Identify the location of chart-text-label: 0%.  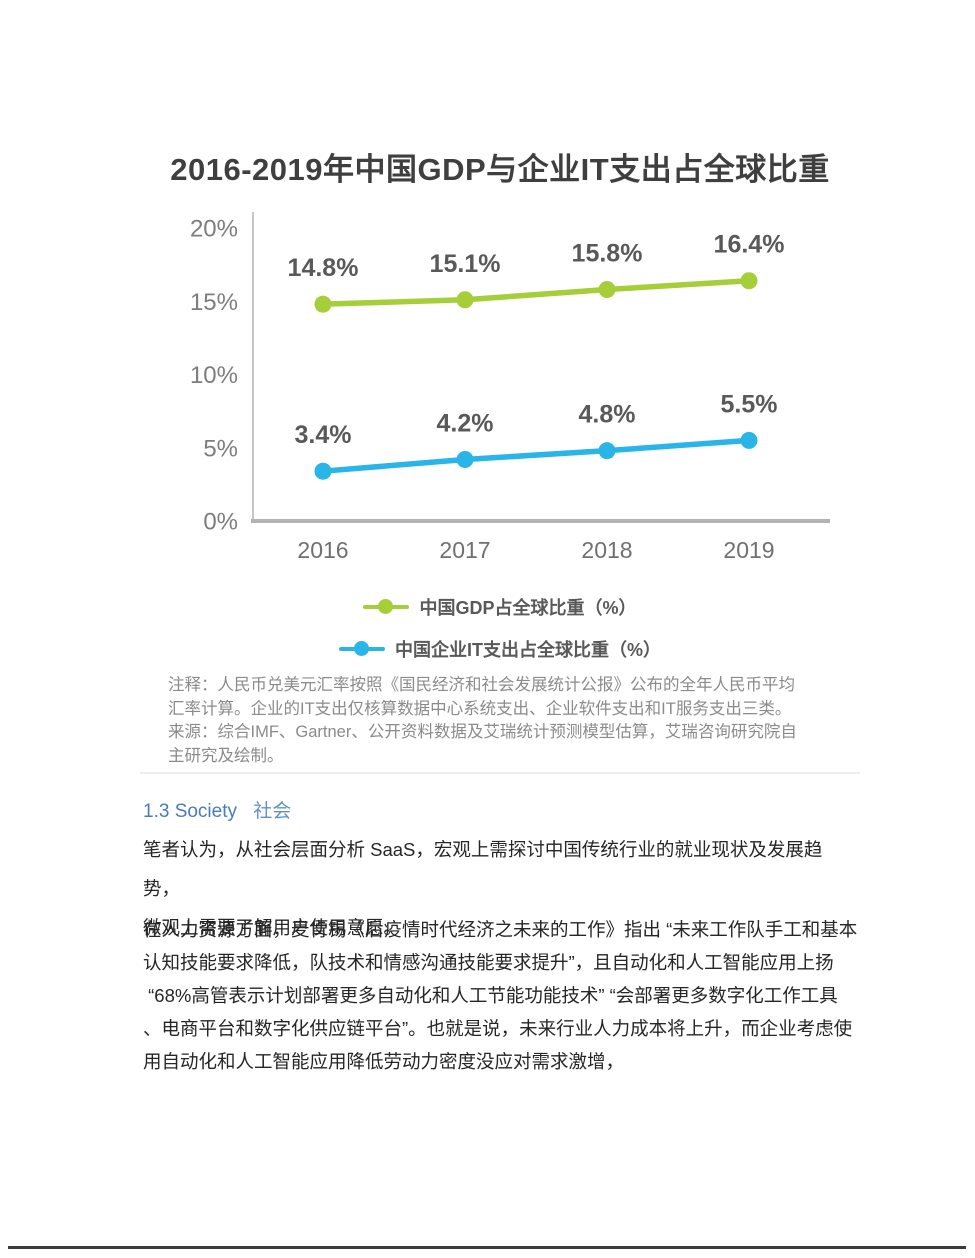
(220, 522).